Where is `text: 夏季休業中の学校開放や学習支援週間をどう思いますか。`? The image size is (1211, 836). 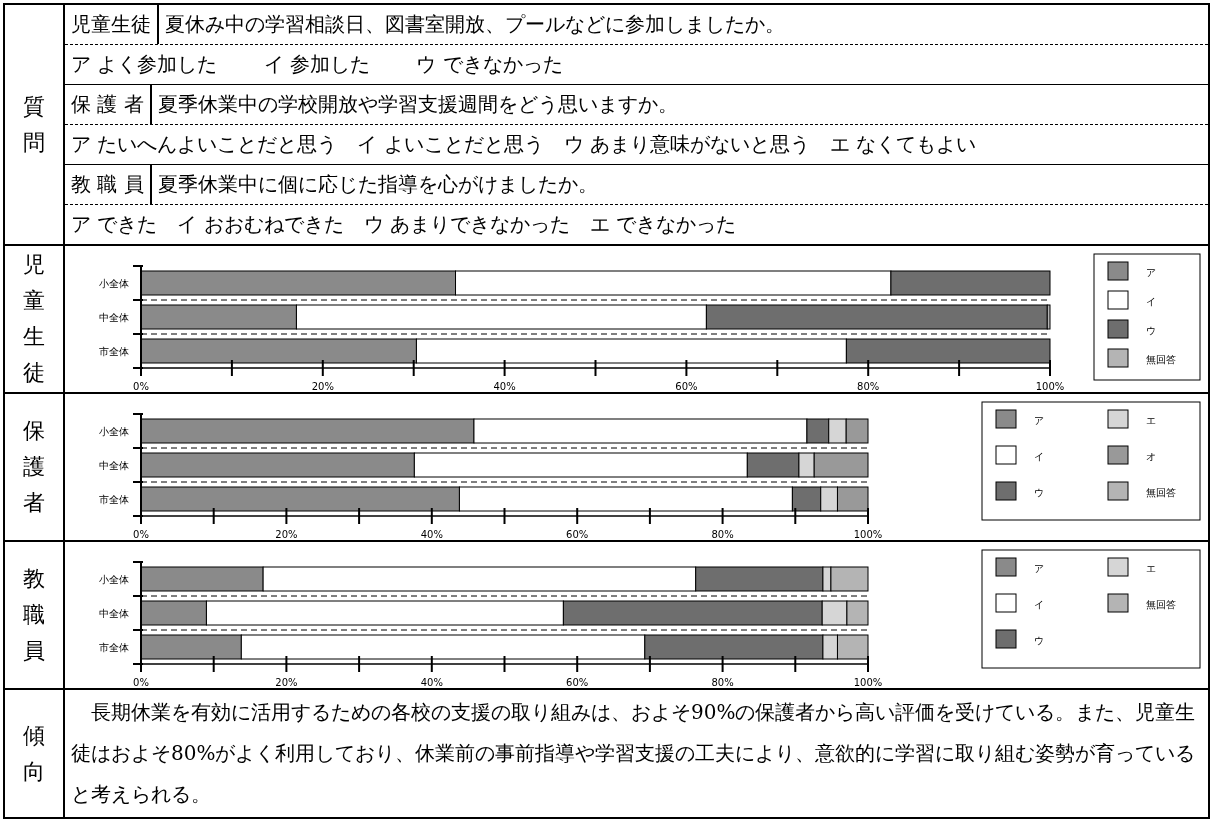
text: 夏季休業中の学校開放や学習支援週間をどう思いますか。 is located at coordinates (417, 104).